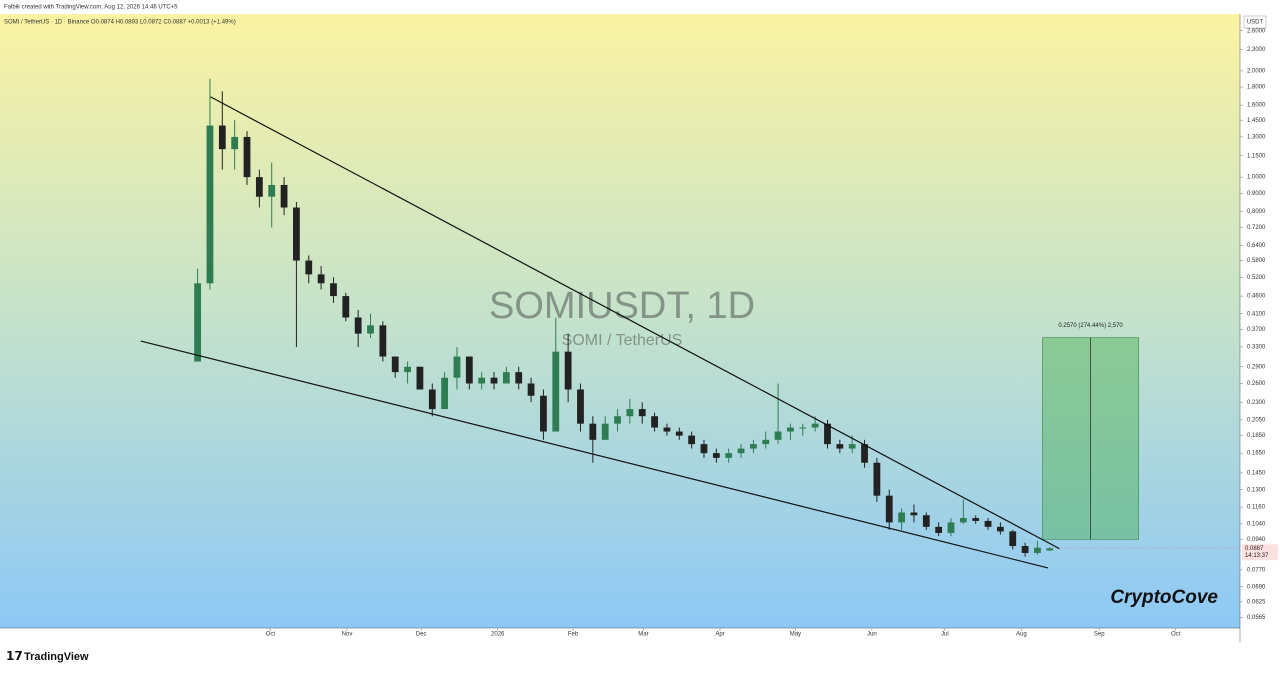 This screenshot has height=676, width=1280. I want to click on y-tick-label: 0.0565, so click(1256, 618).